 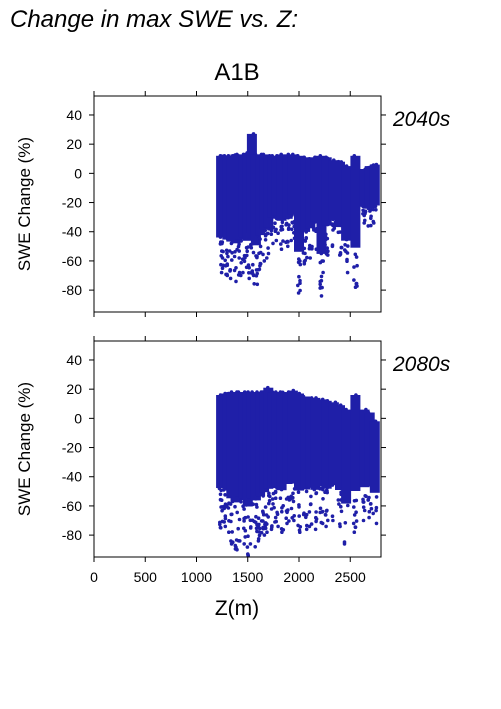 What do you see at coordinates (74, 389) in the screenshot?
I see `y-tick-label: 20` at bounding box center [74, 389].